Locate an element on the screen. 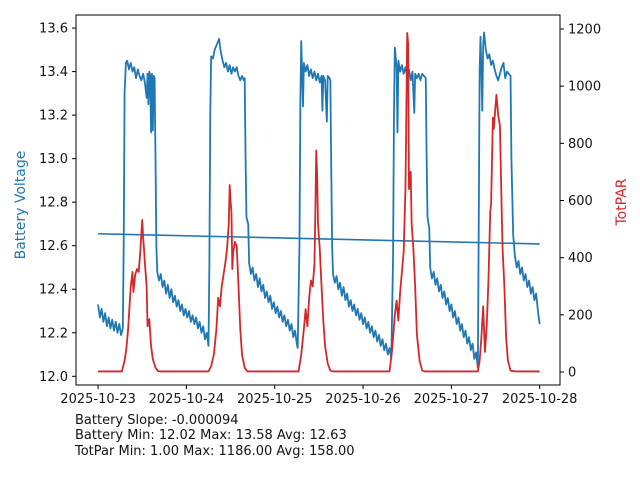 This screenshot has height=480, width=640. y-right-tick-label: 1200 is located at coordinates (584, 30).